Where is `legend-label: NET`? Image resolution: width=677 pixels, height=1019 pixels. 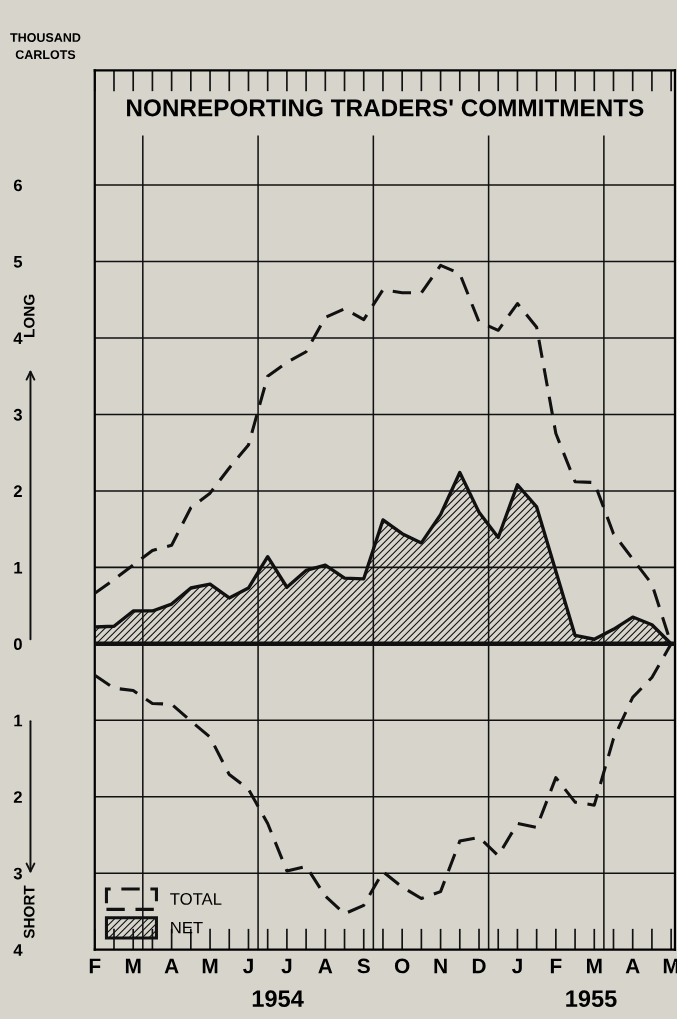 legend-label: NET is located at coordinates (187, 927).